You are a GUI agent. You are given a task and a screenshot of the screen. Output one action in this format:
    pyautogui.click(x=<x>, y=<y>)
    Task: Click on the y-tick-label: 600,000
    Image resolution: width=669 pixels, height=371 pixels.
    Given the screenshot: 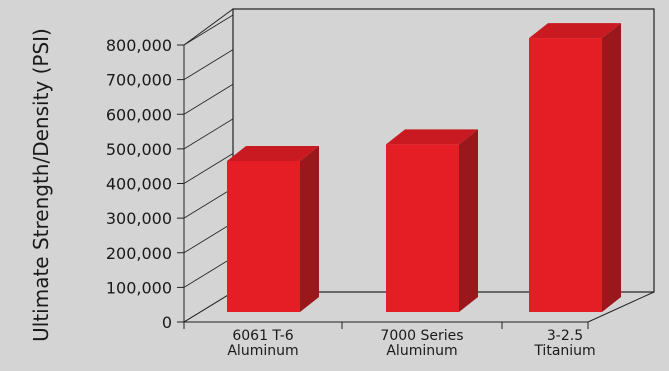 What is the action you would take?
    pyautogui.click(x=139, y=114)
    